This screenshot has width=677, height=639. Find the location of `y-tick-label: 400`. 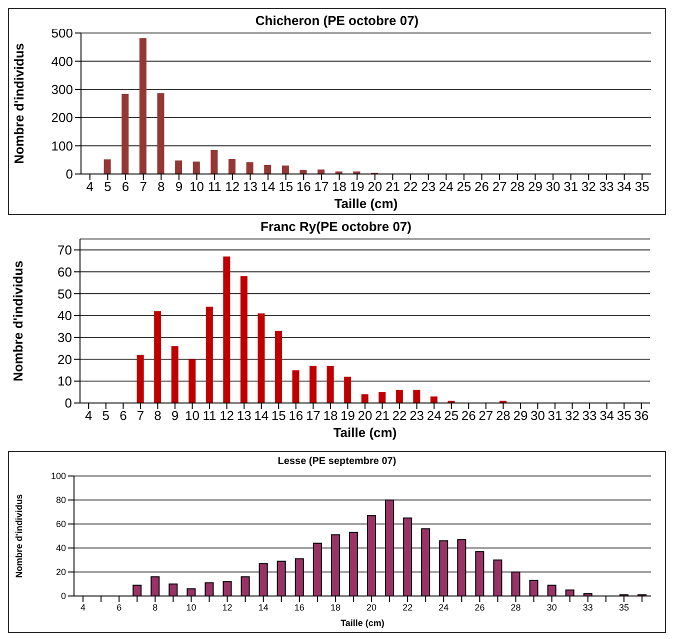

y-tick-label: 400 is located at coordinates (62, 61).